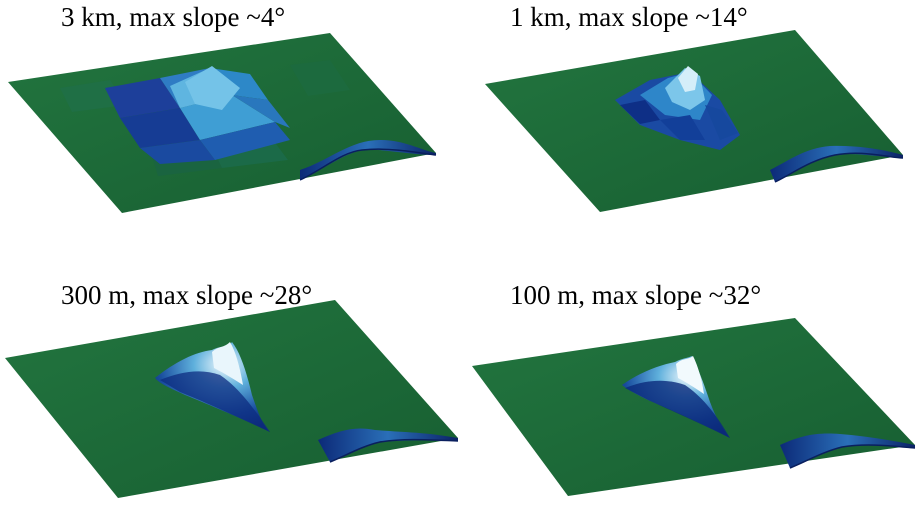 This screenshot has height=510, width=919. I want to click on caption-panel-3: 300 m, max slope ~28°, so click(187, 295).